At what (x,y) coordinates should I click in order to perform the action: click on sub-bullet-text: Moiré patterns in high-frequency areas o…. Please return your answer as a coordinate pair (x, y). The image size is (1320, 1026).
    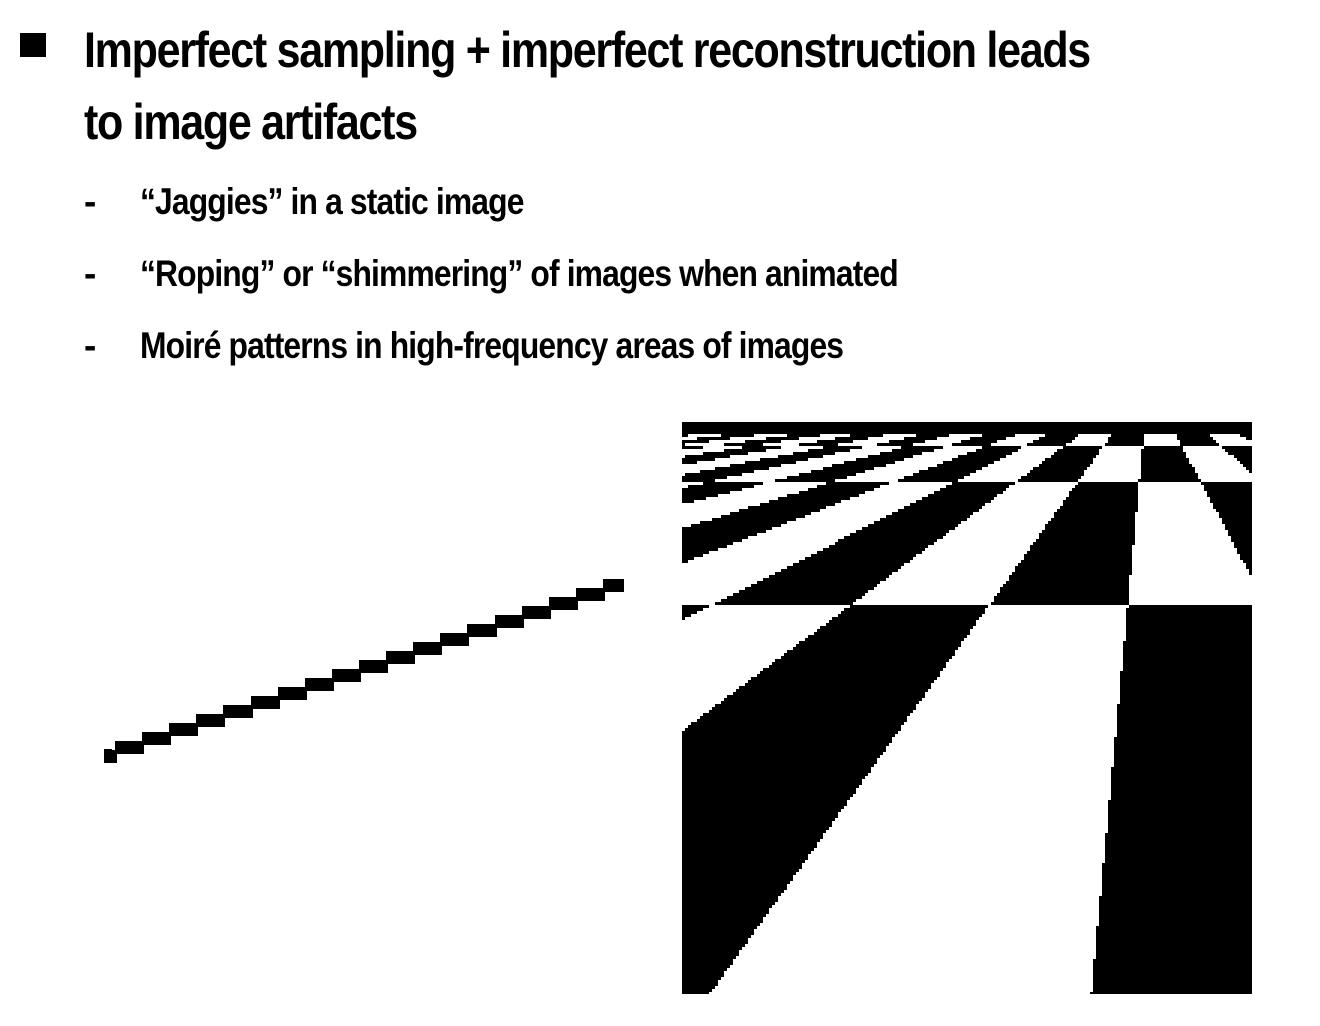
    Looking at the image, I should click on (492, 345).